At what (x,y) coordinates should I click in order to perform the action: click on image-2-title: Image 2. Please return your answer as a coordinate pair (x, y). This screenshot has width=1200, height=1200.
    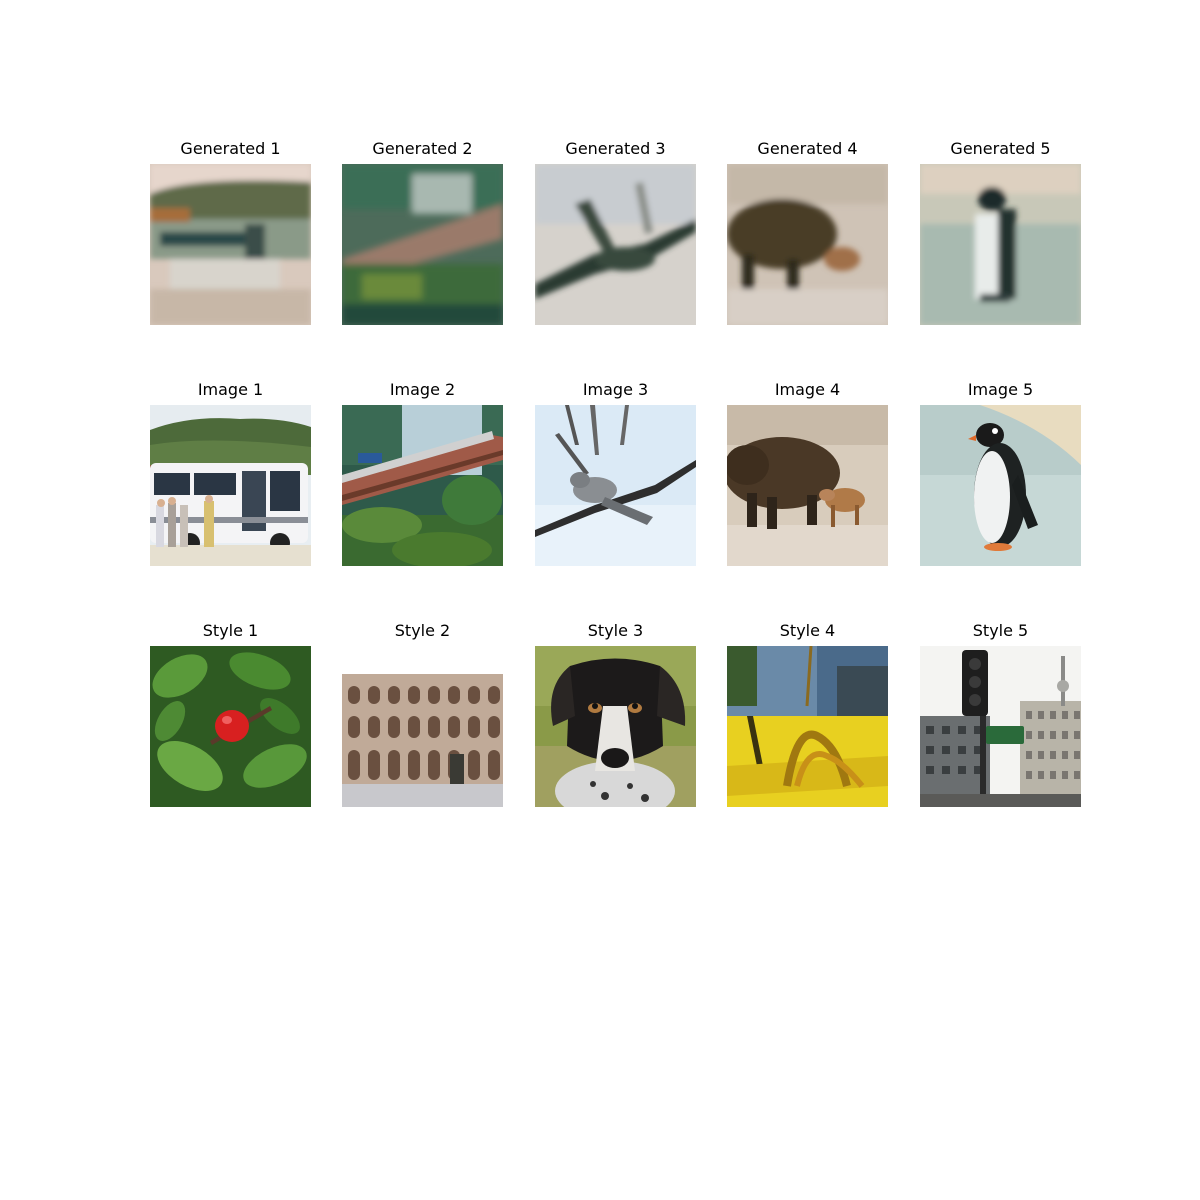
    Looking at the image, I should click on (422, 389).